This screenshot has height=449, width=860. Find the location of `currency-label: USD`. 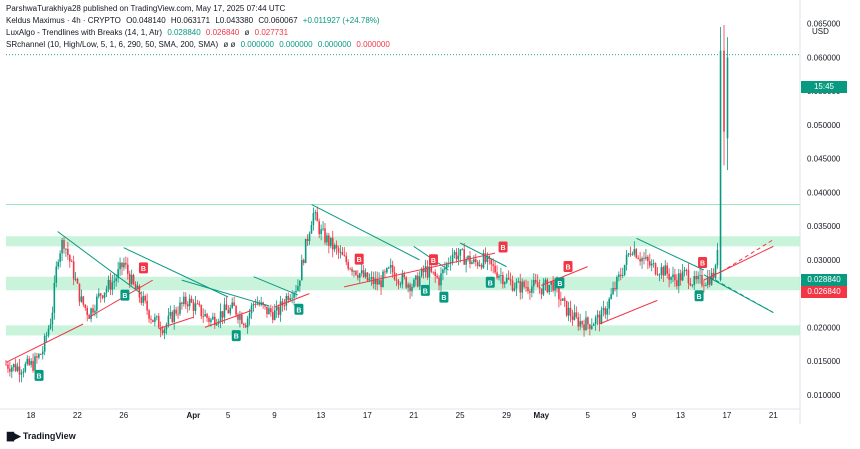

currency-label: USD is located at coordinates (820, 31).